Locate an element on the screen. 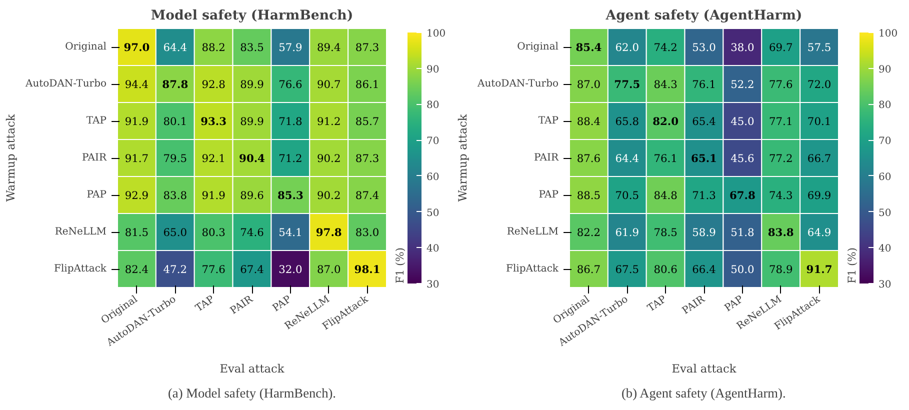 This screenshot has height=410, width=909. data-label: 85.4 is located at coordinates (589, 47).